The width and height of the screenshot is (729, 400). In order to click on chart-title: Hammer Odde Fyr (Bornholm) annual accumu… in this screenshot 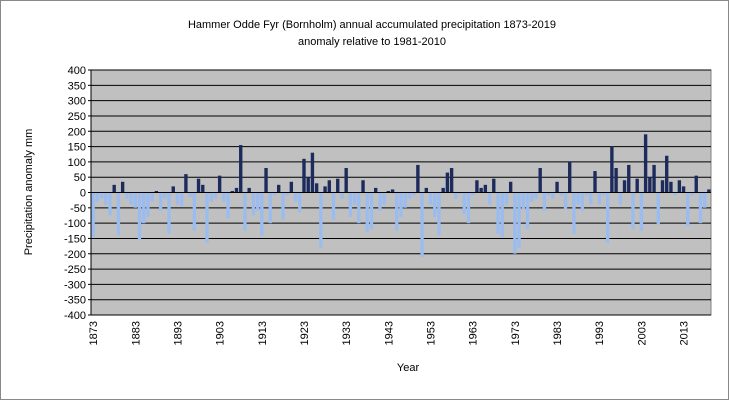, I will do `click(372, 25)`.